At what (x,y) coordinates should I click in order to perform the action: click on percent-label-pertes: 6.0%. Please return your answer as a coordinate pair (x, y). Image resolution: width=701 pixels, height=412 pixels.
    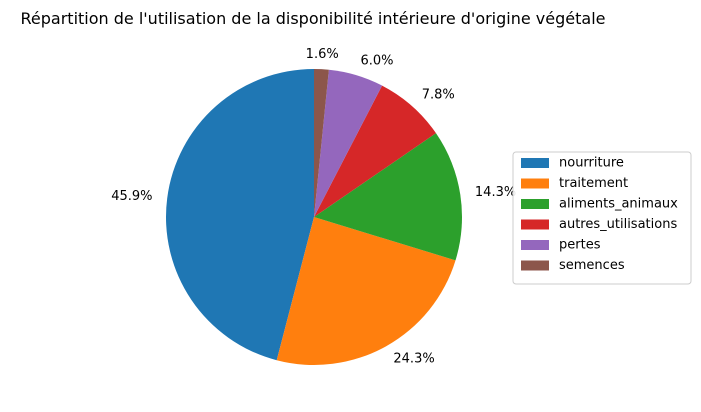
    Looking at the image, I should click on (376, 60).